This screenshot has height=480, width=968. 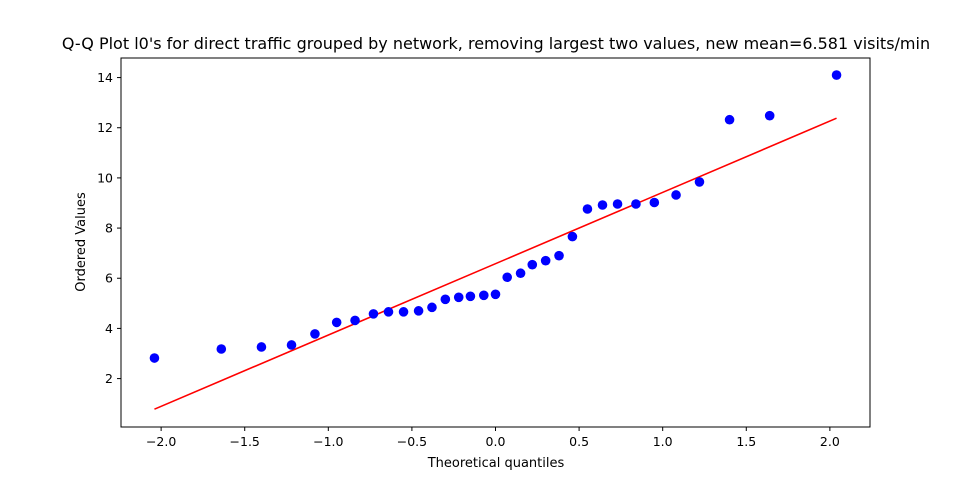 I want to click on y-tick-label: 14, so click(x=105, y=77).